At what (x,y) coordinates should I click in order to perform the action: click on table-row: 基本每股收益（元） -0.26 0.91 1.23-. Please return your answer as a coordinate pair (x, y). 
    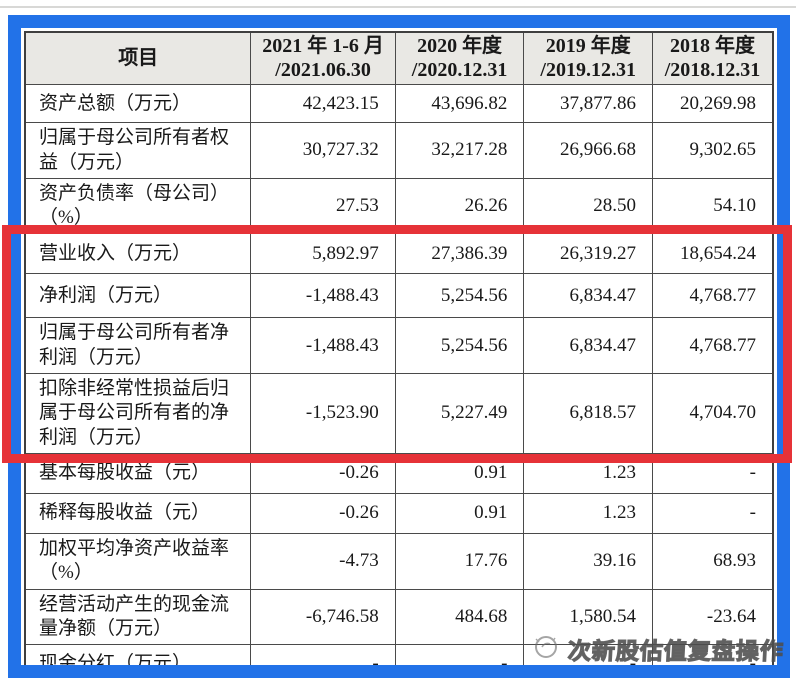
    Looking at the image, I should click on (399, 473).